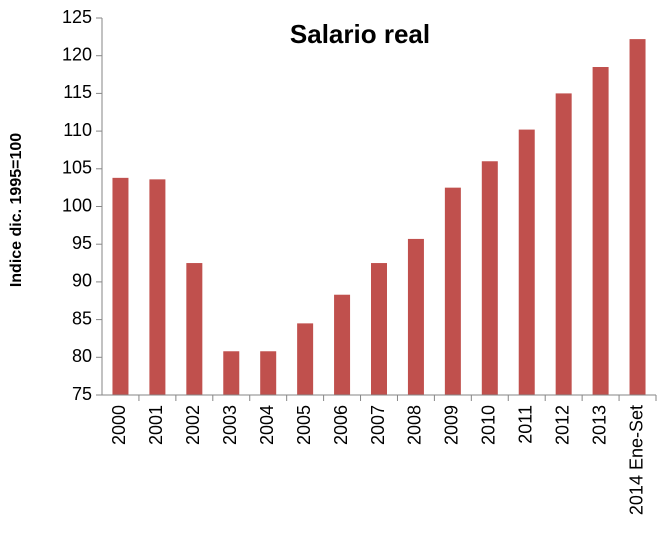 The width and height of the screenshot is (659, 556). I want to click on y-tick-label: 110, so click(77, 130).